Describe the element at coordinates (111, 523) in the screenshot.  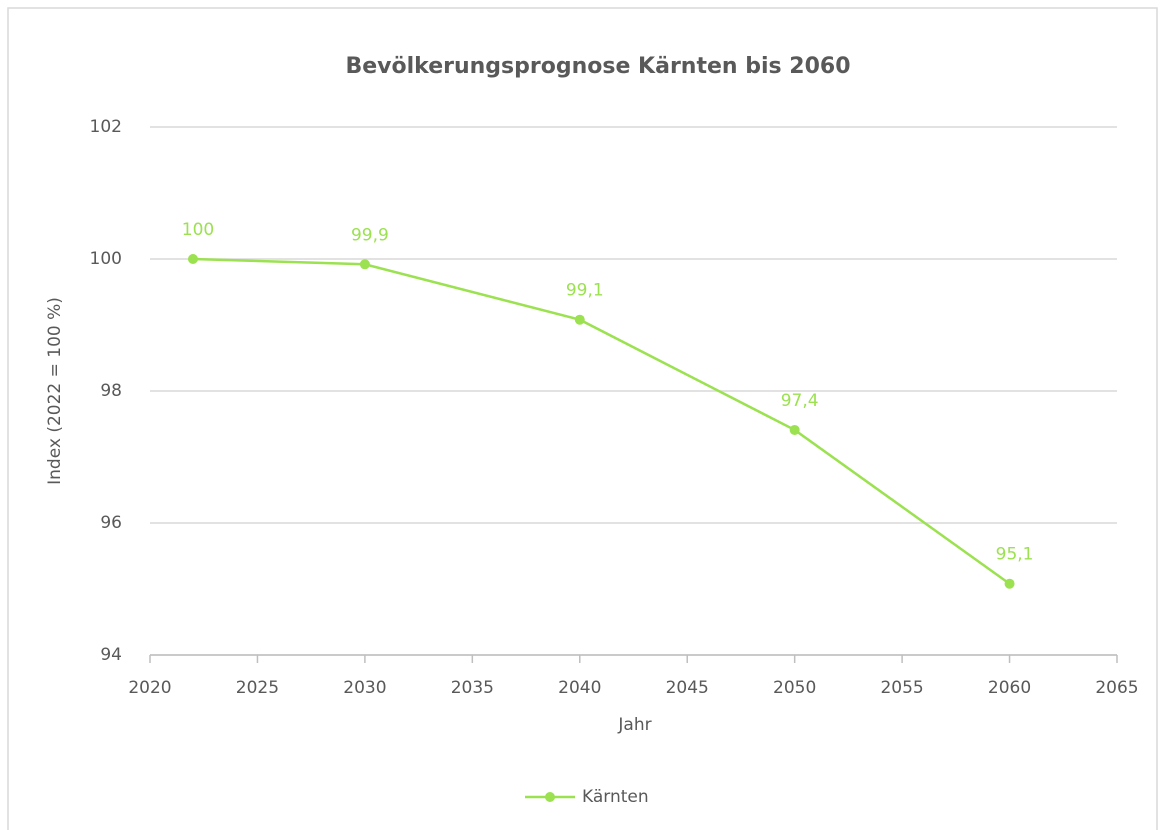
I see `y-tick-label: 96` at that location.